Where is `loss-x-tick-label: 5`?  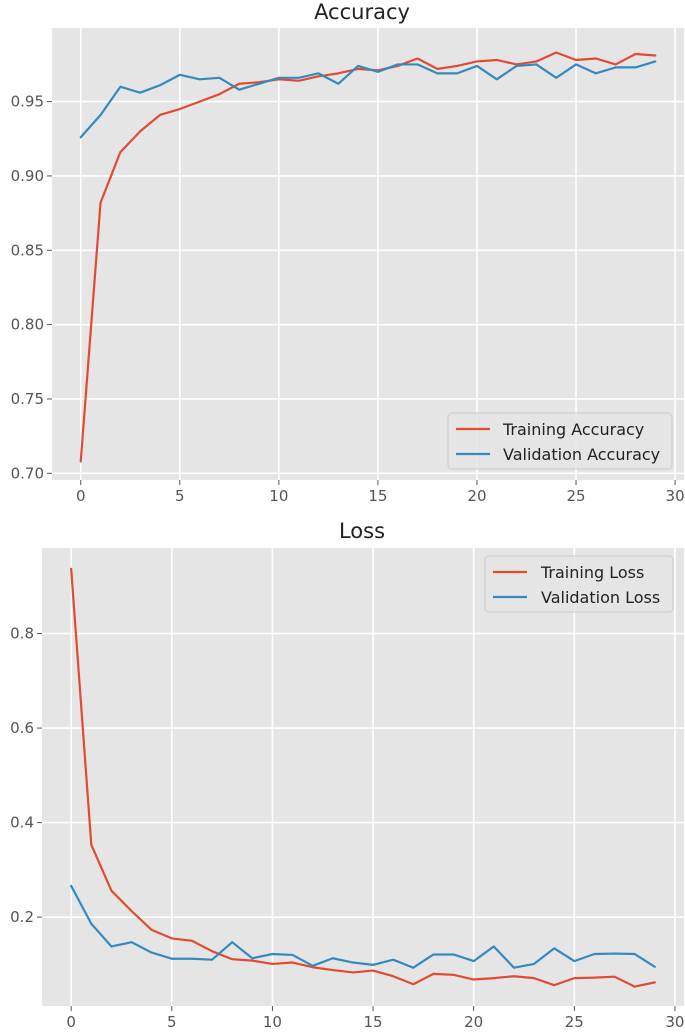
loss-x-tick-label: 5 is located at coordinates (172, 1022).